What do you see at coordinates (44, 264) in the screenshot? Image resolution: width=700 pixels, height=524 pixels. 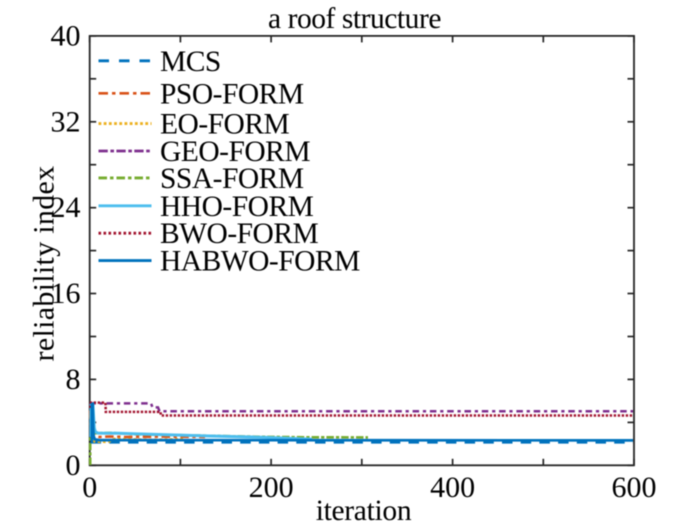 I see `svg-text: reliability index` at bounding box center [44, 264].